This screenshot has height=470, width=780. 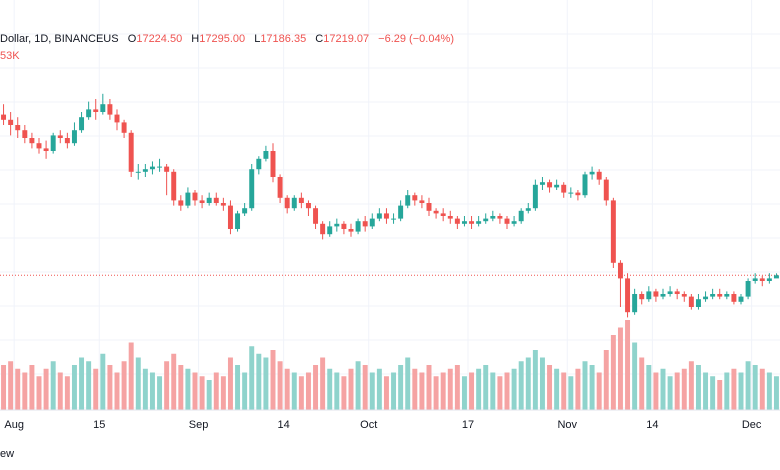 What do you see at coordinates (195, 39) in the screenshot?
I see `high-key: H` at bounding box center [195, 39].